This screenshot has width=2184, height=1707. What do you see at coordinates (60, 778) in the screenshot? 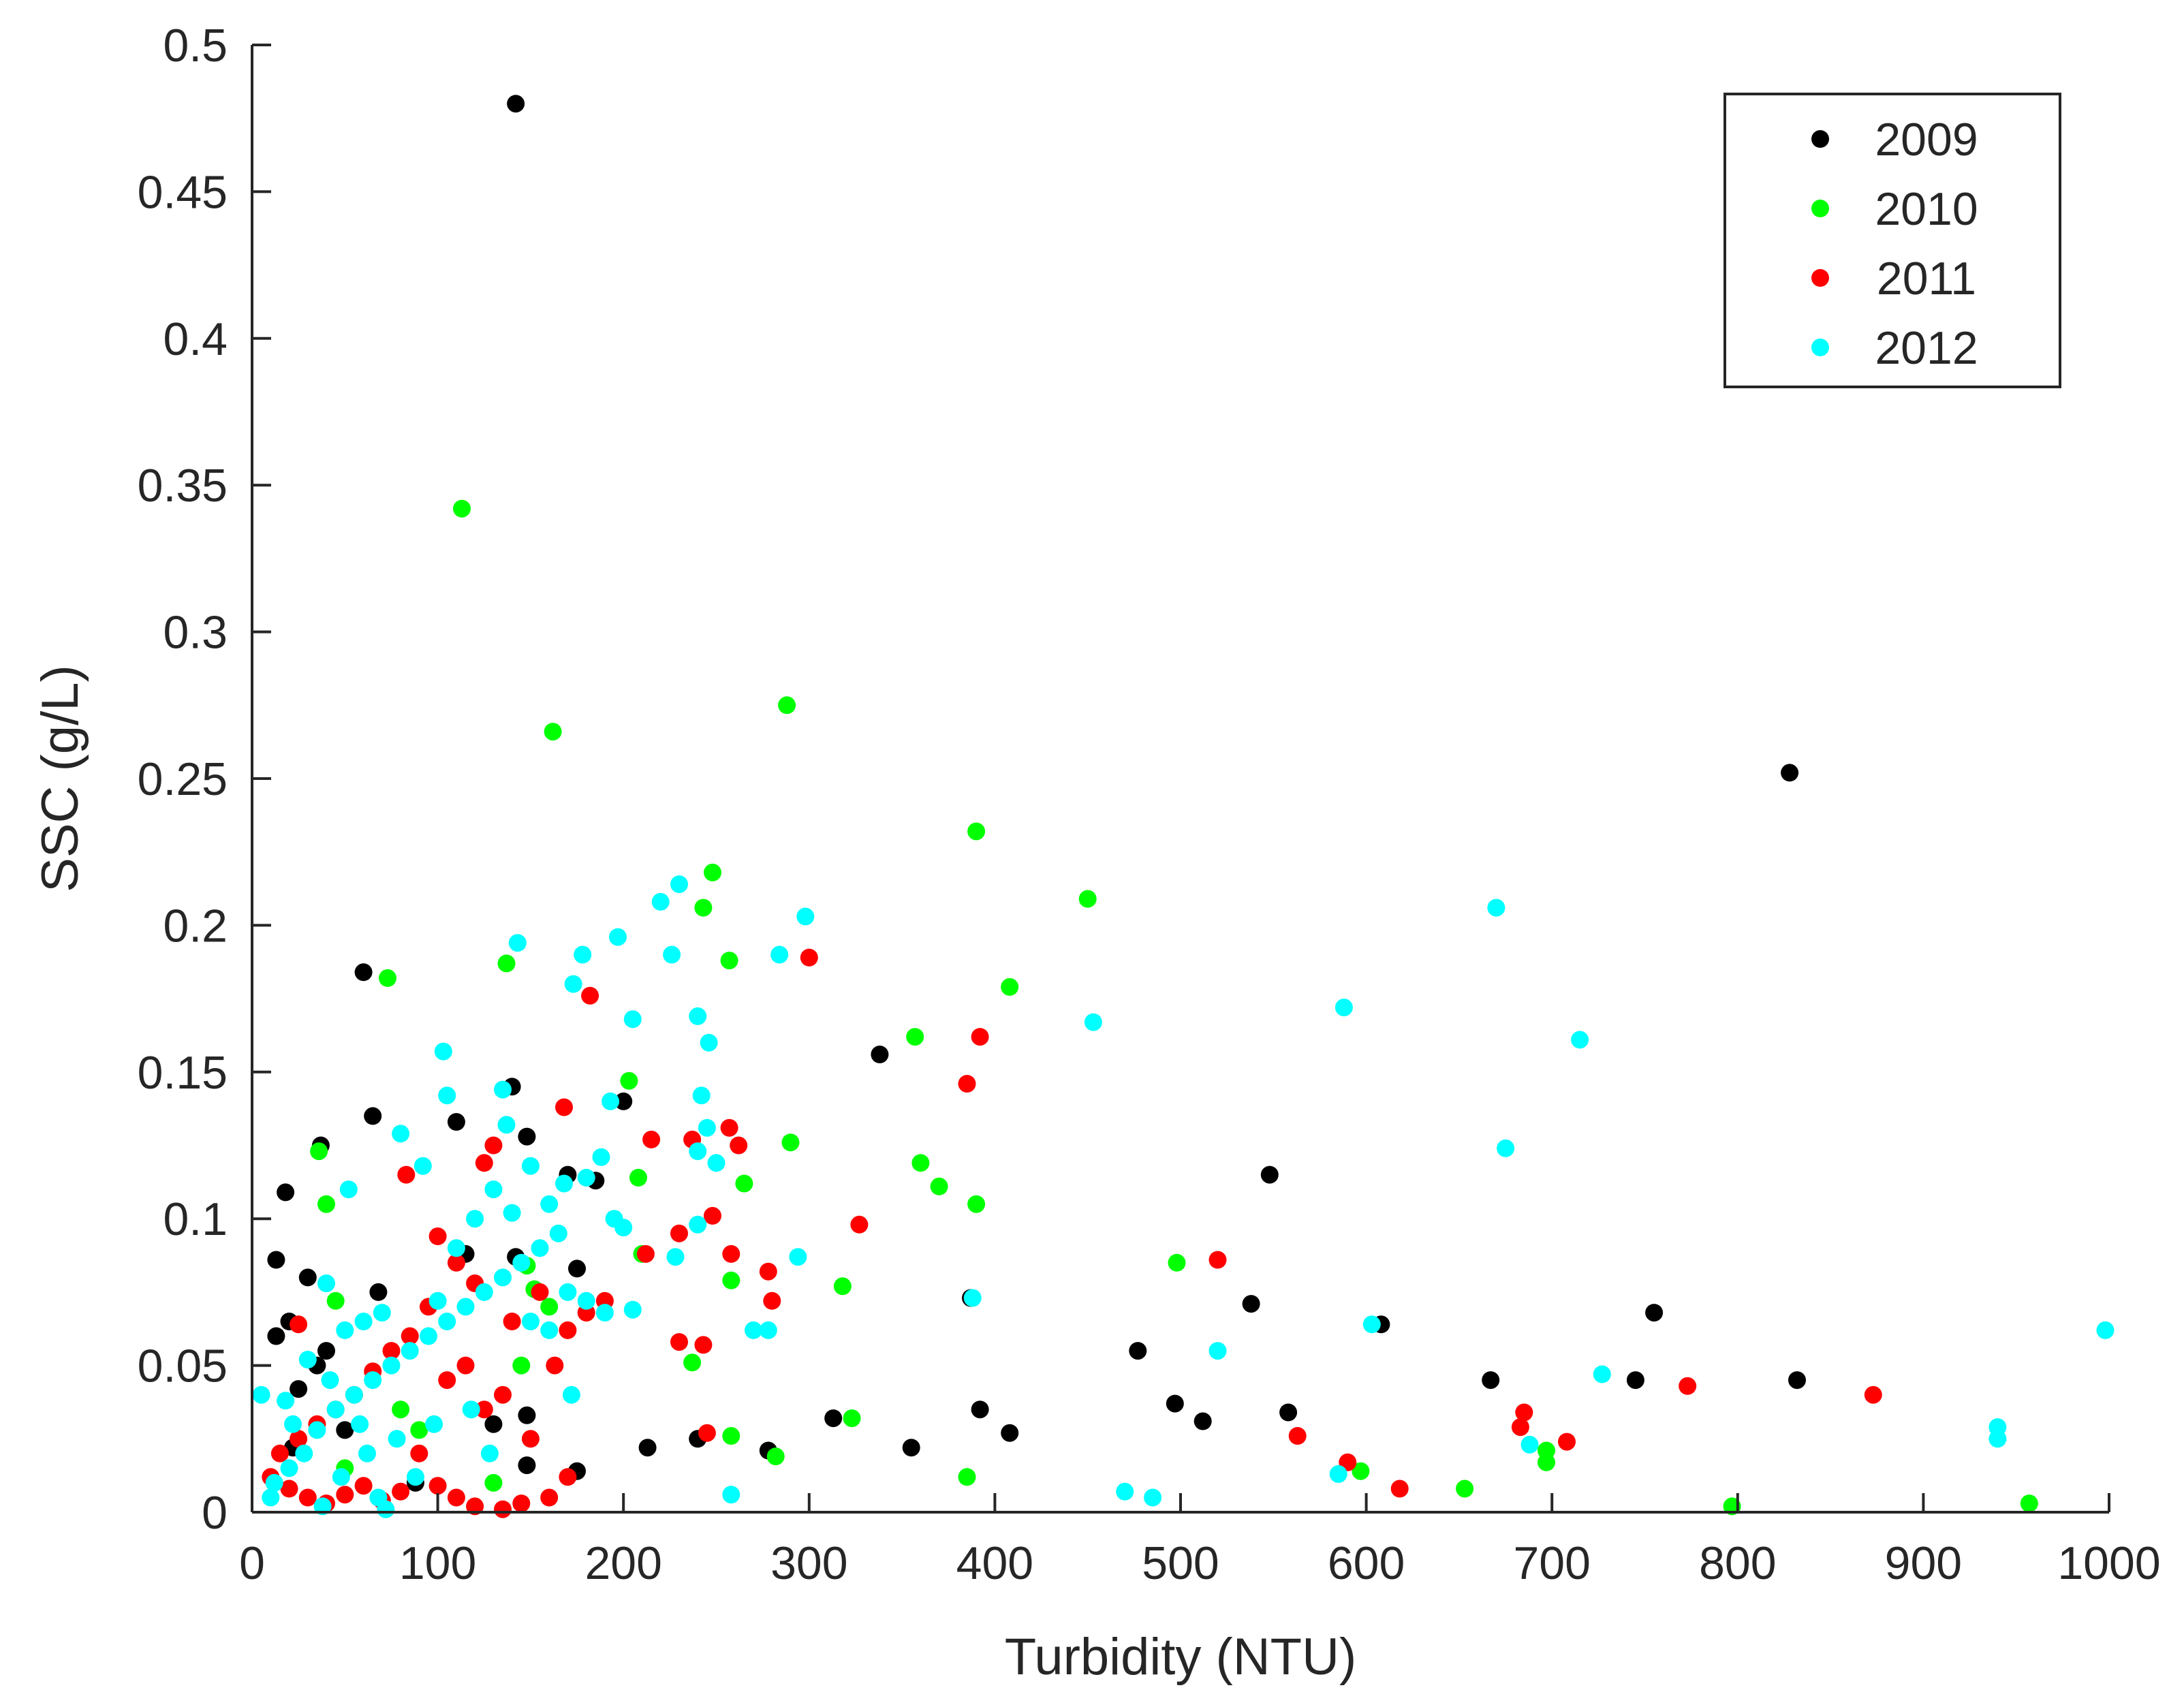
I see `y-axis-title: SSC (g/L)` at bounding box center [60, 778].